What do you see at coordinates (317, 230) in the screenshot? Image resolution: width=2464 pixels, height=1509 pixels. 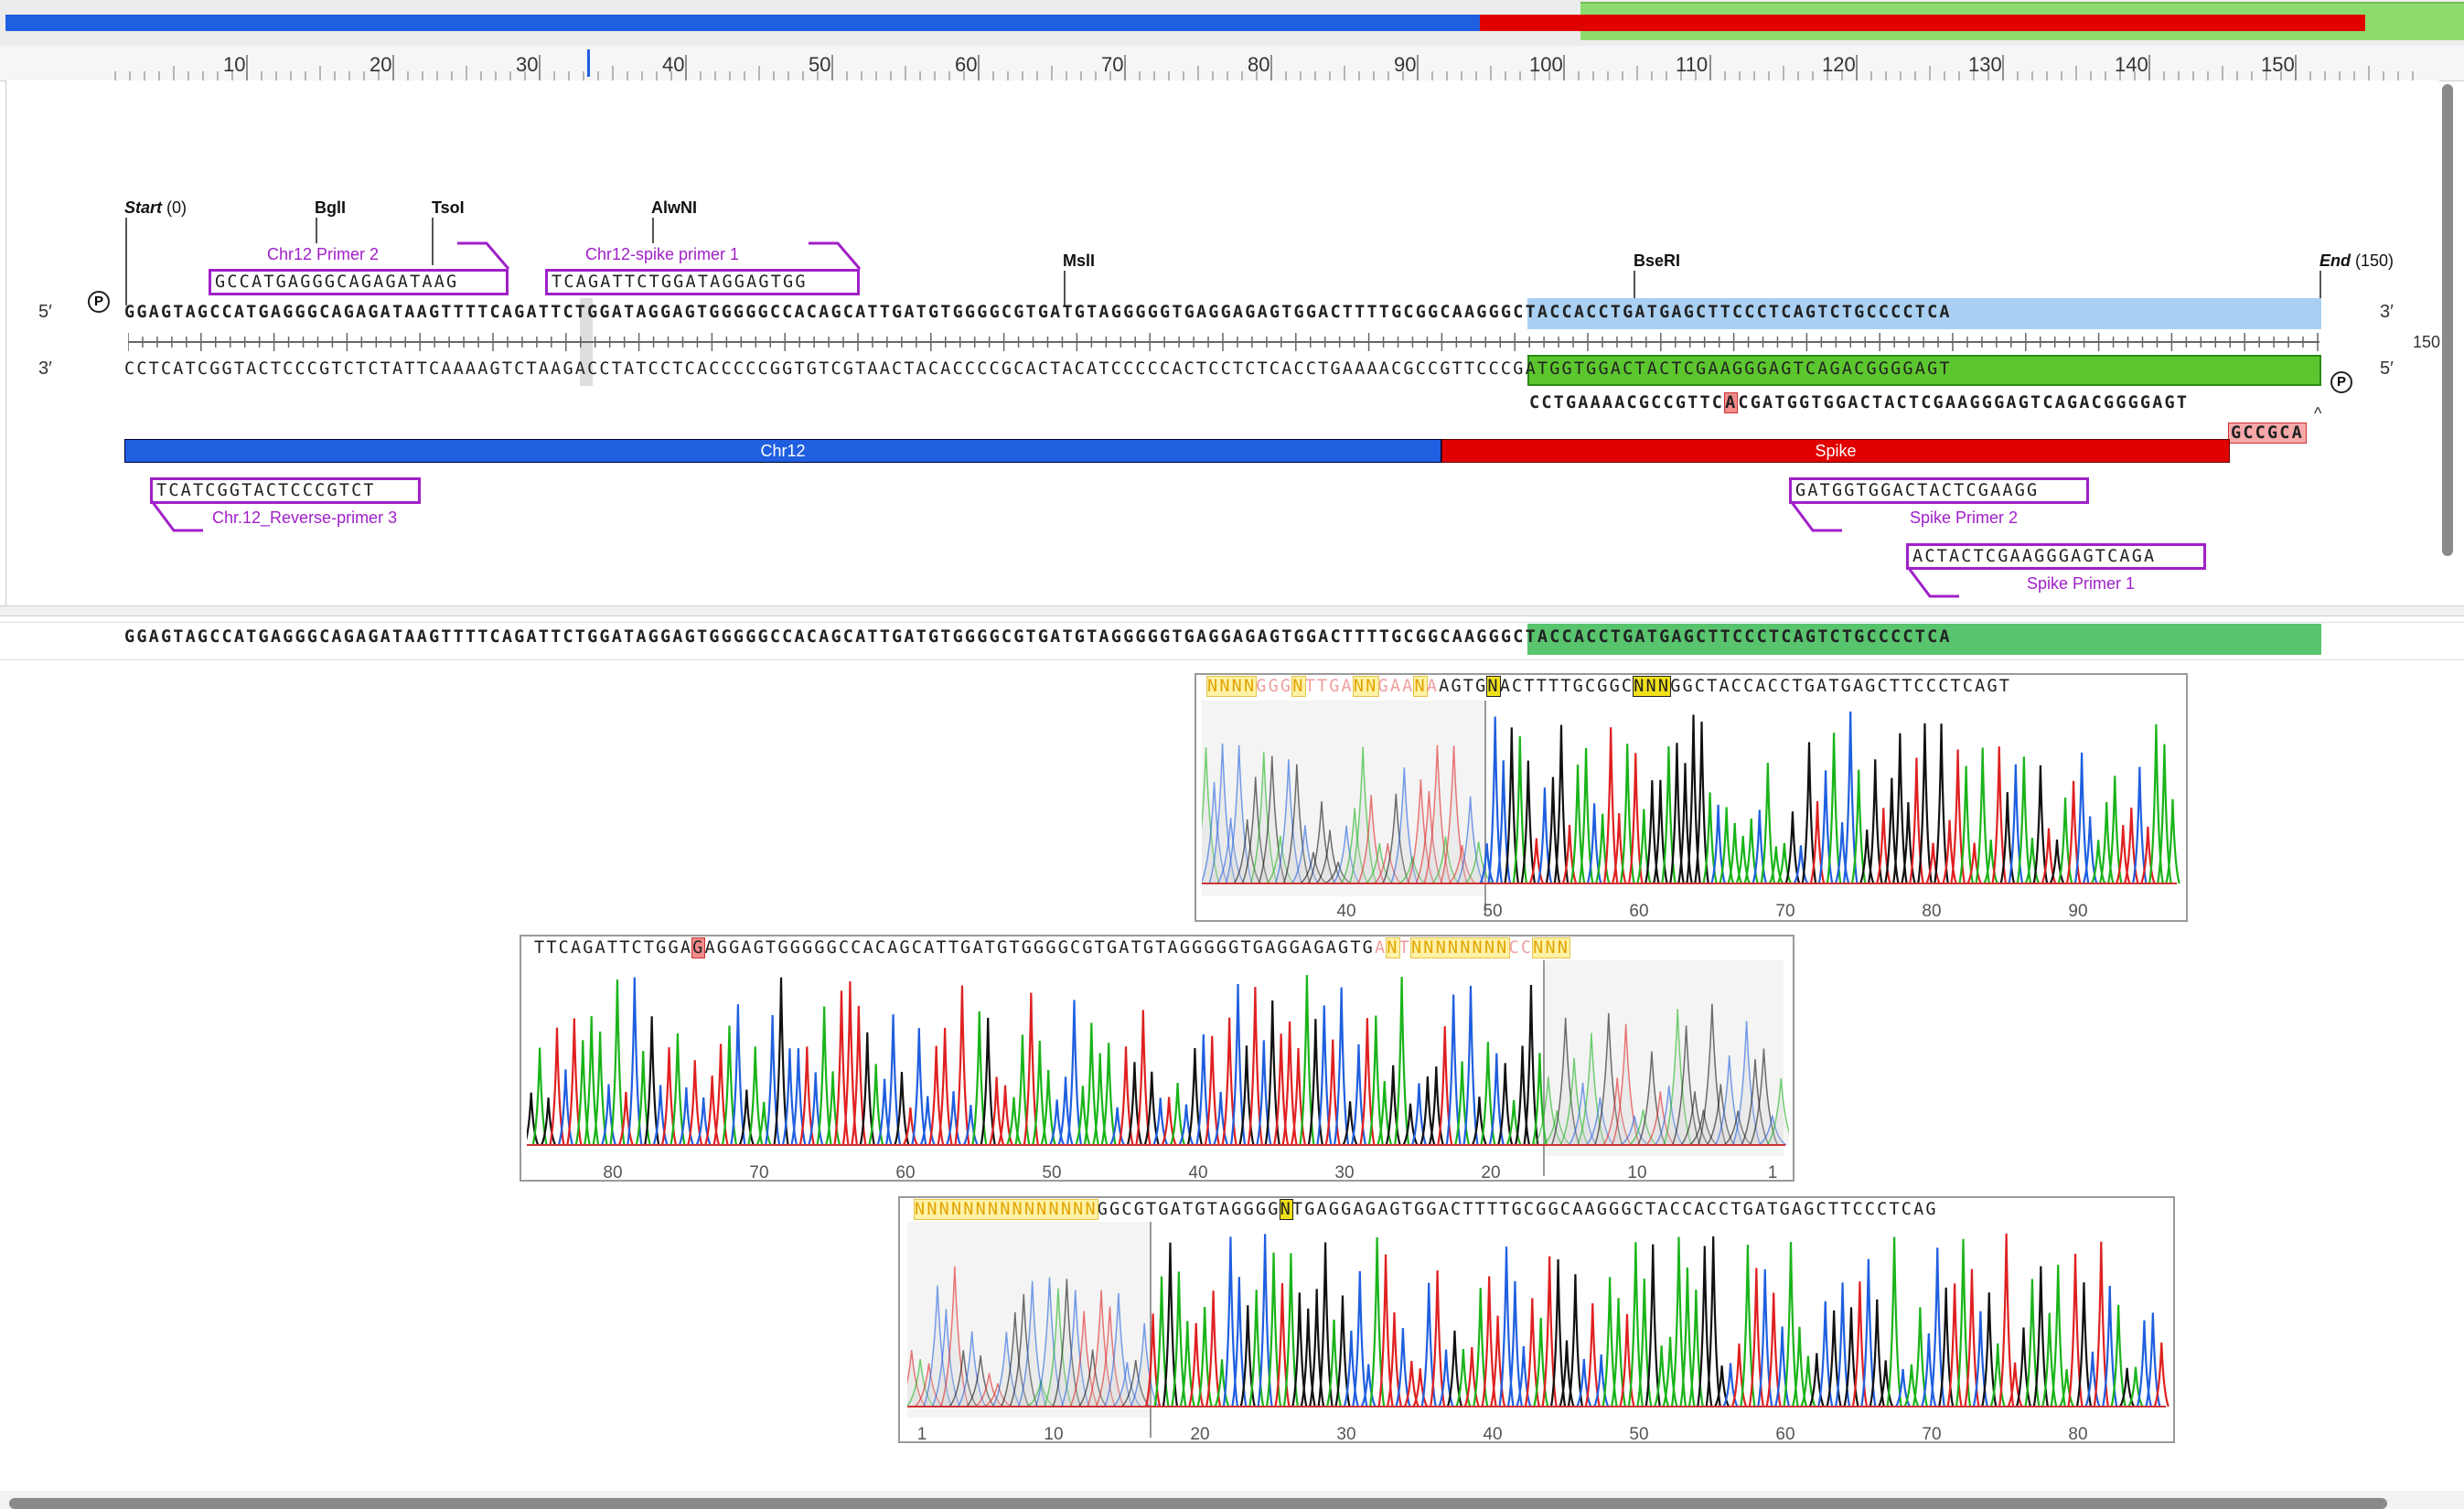 I see `enzyme-bgli-line` at bounding box center [317, 230].